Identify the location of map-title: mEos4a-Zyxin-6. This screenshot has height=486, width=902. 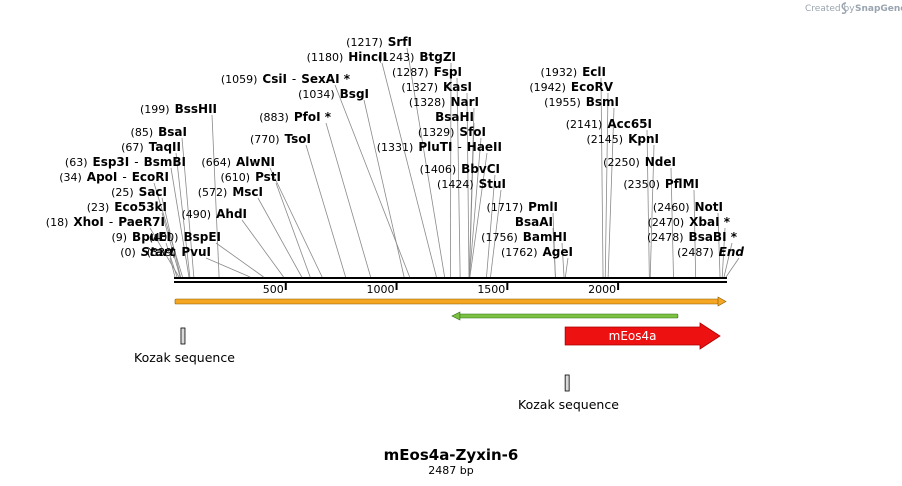
(451, 455).